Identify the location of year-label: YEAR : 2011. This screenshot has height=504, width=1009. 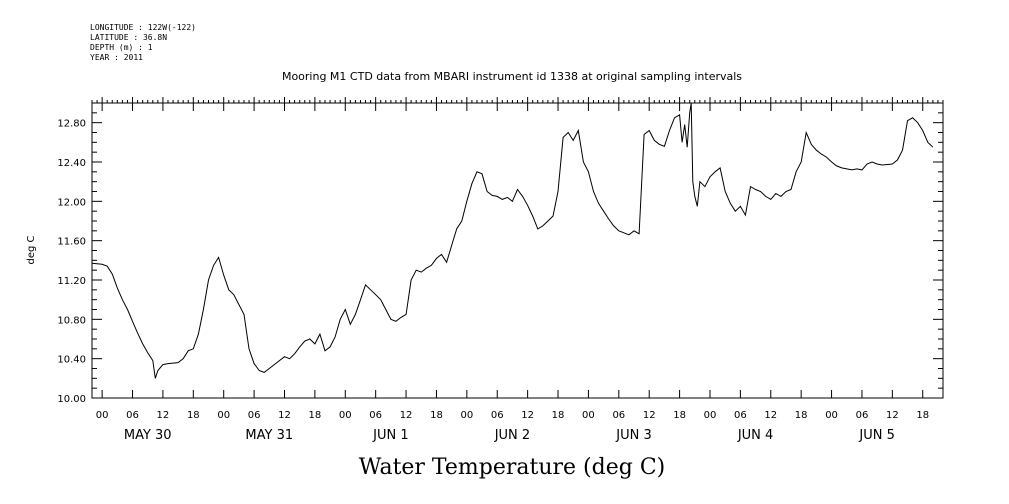
(116, 57).